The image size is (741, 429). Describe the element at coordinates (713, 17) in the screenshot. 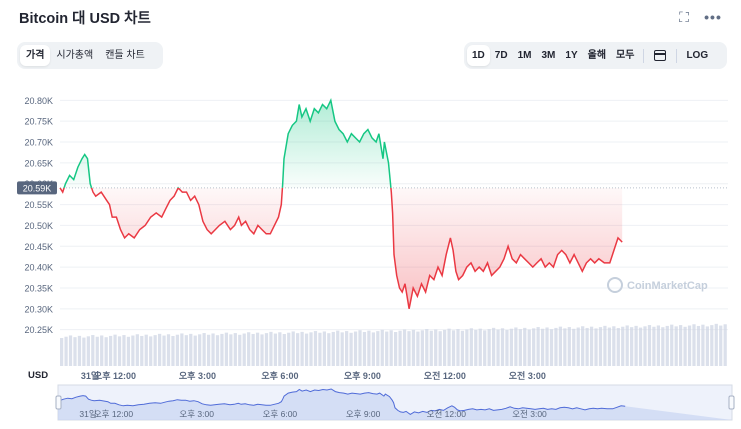

I see `more-icon: •••` at that location.